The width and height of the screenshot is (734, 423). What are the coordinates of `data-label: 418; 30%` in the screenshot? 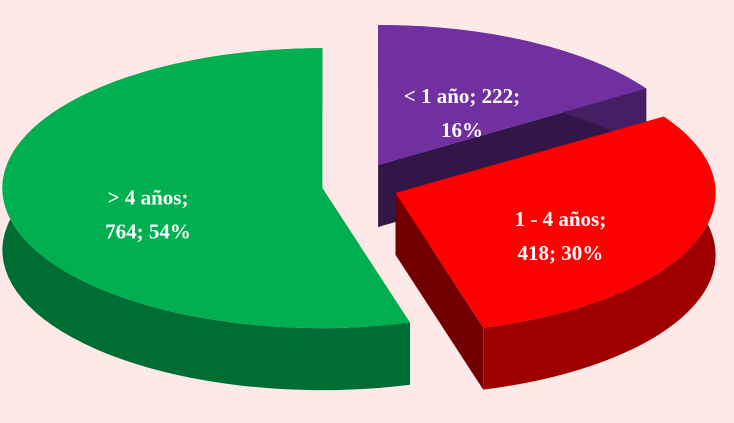 It's located at (561, 253).